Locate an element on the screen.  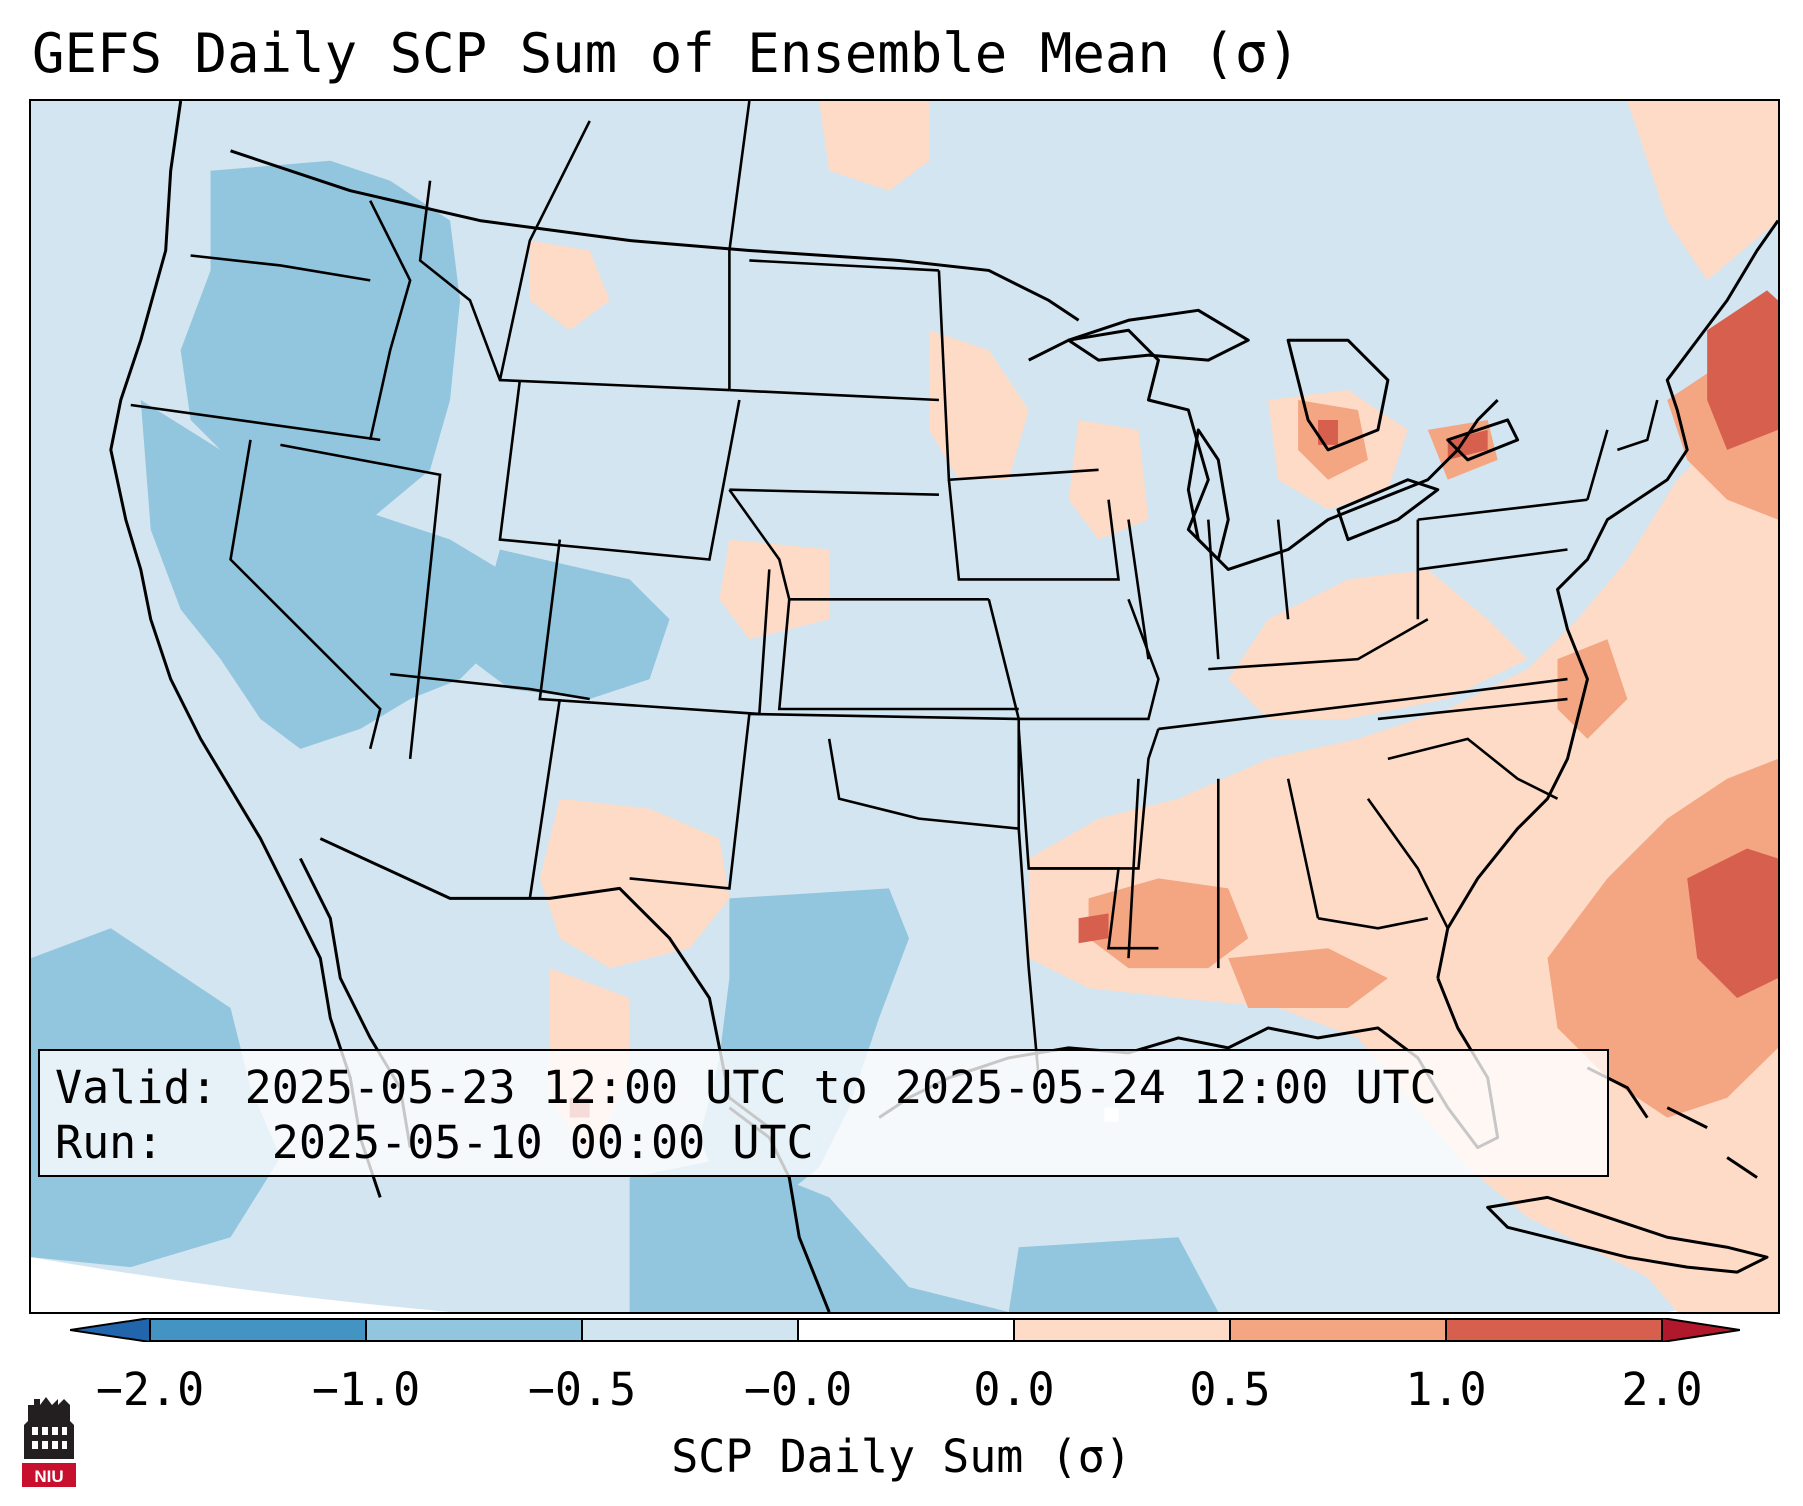
canada-us-border is located at coordinates (655, 235).